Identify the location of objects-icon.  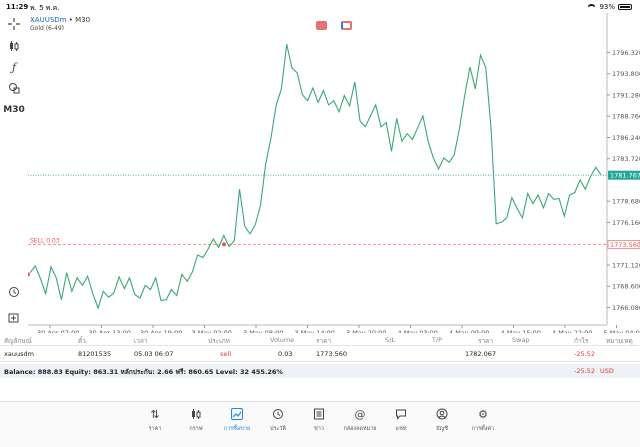
(14, 88).